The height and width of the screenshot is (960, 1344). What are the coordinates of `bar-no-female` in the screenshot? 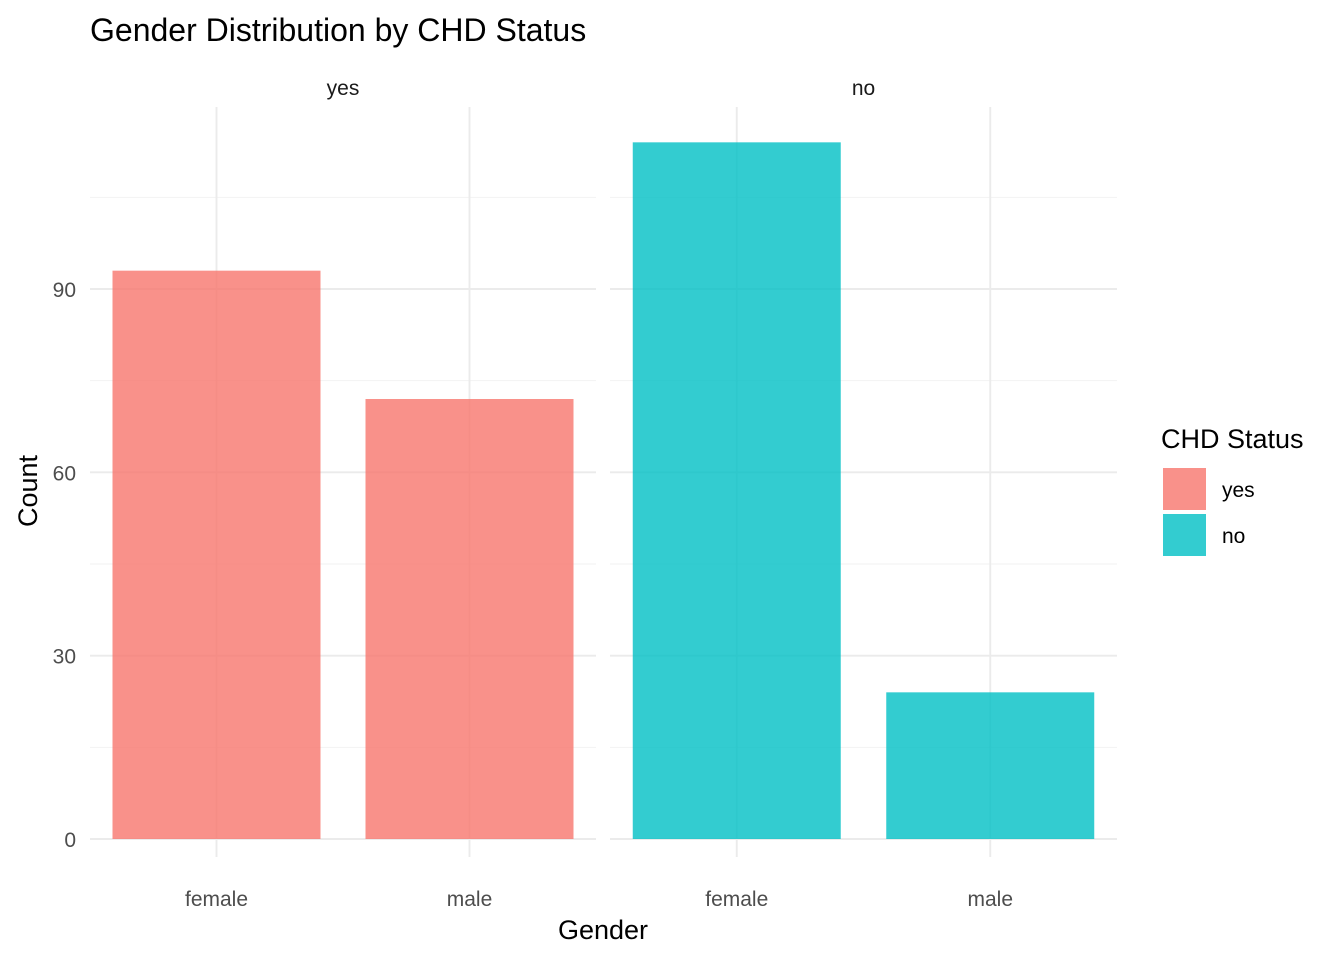 It's located at (736, 491).